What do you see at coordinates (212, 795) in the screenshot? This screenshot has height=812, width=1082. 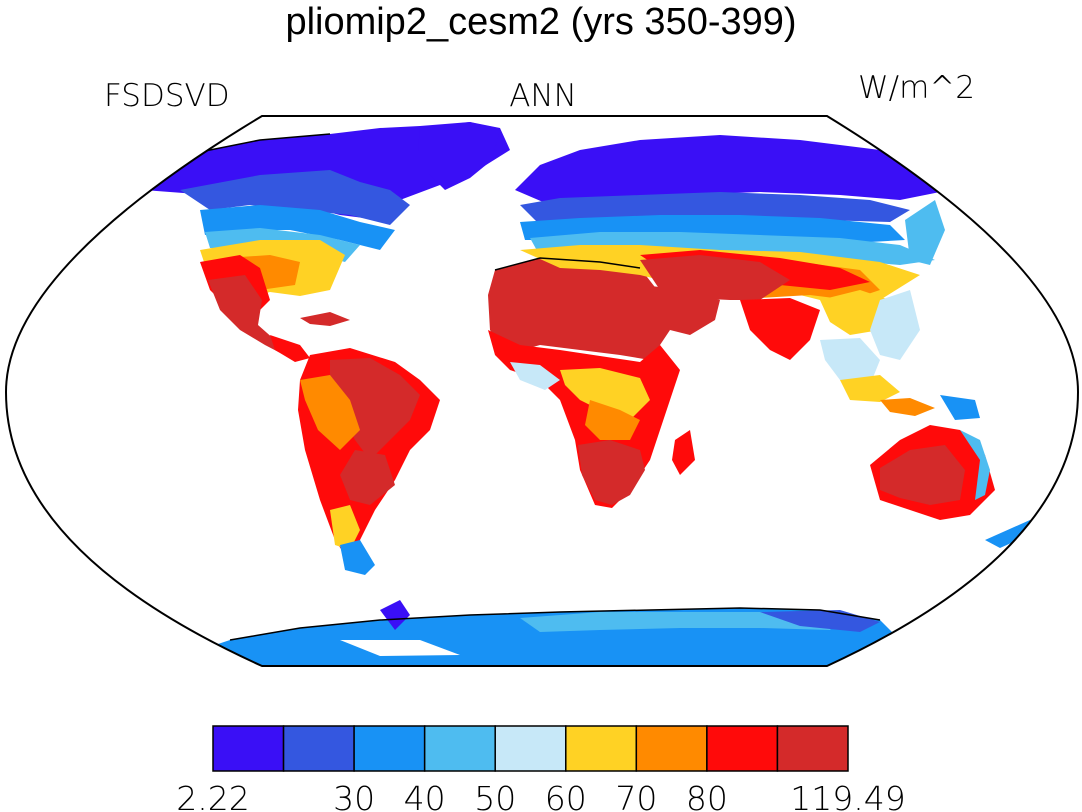 I see `colorbar-tick-label: 2.22` at bounding box center [212, 795].